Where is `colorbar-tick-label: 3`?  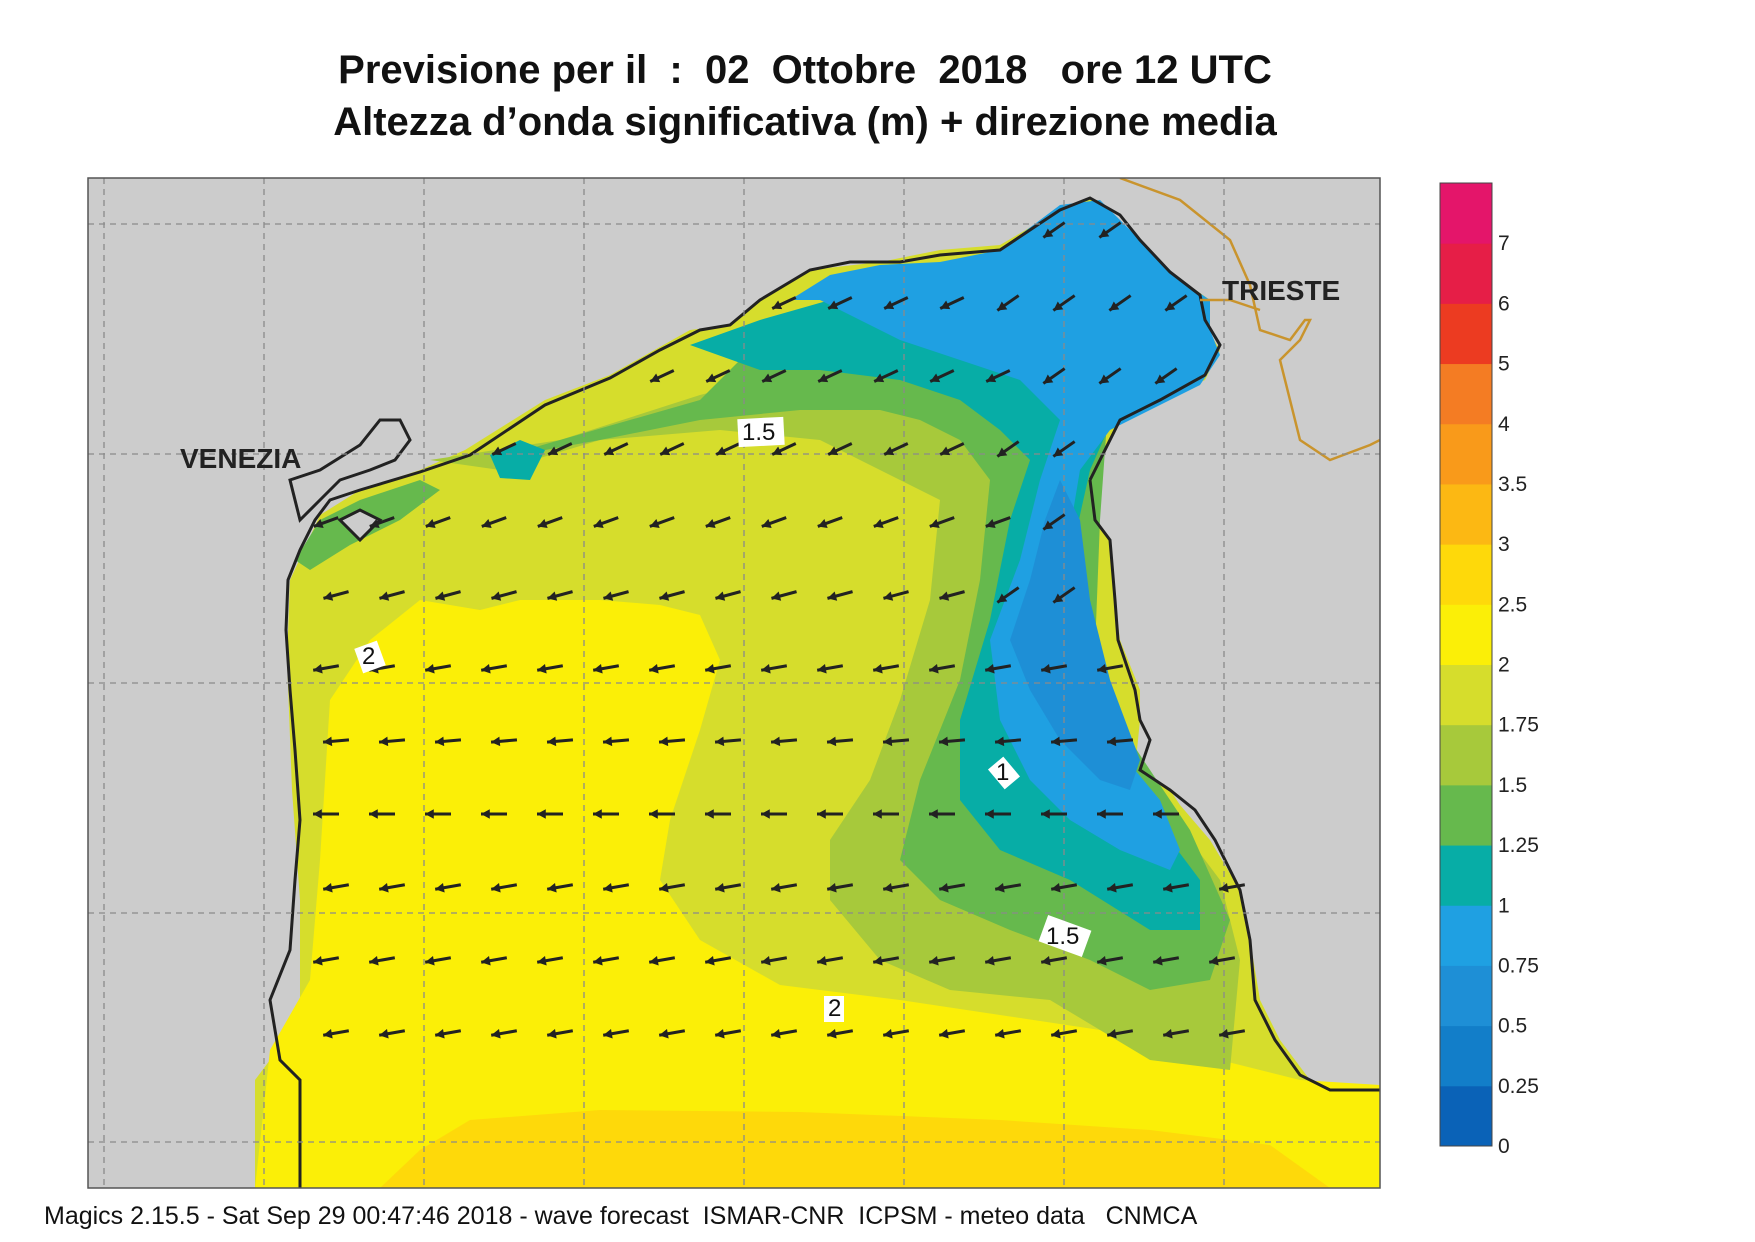
colorbar-tick-label: 3 is located at coordinates (1504, 544).